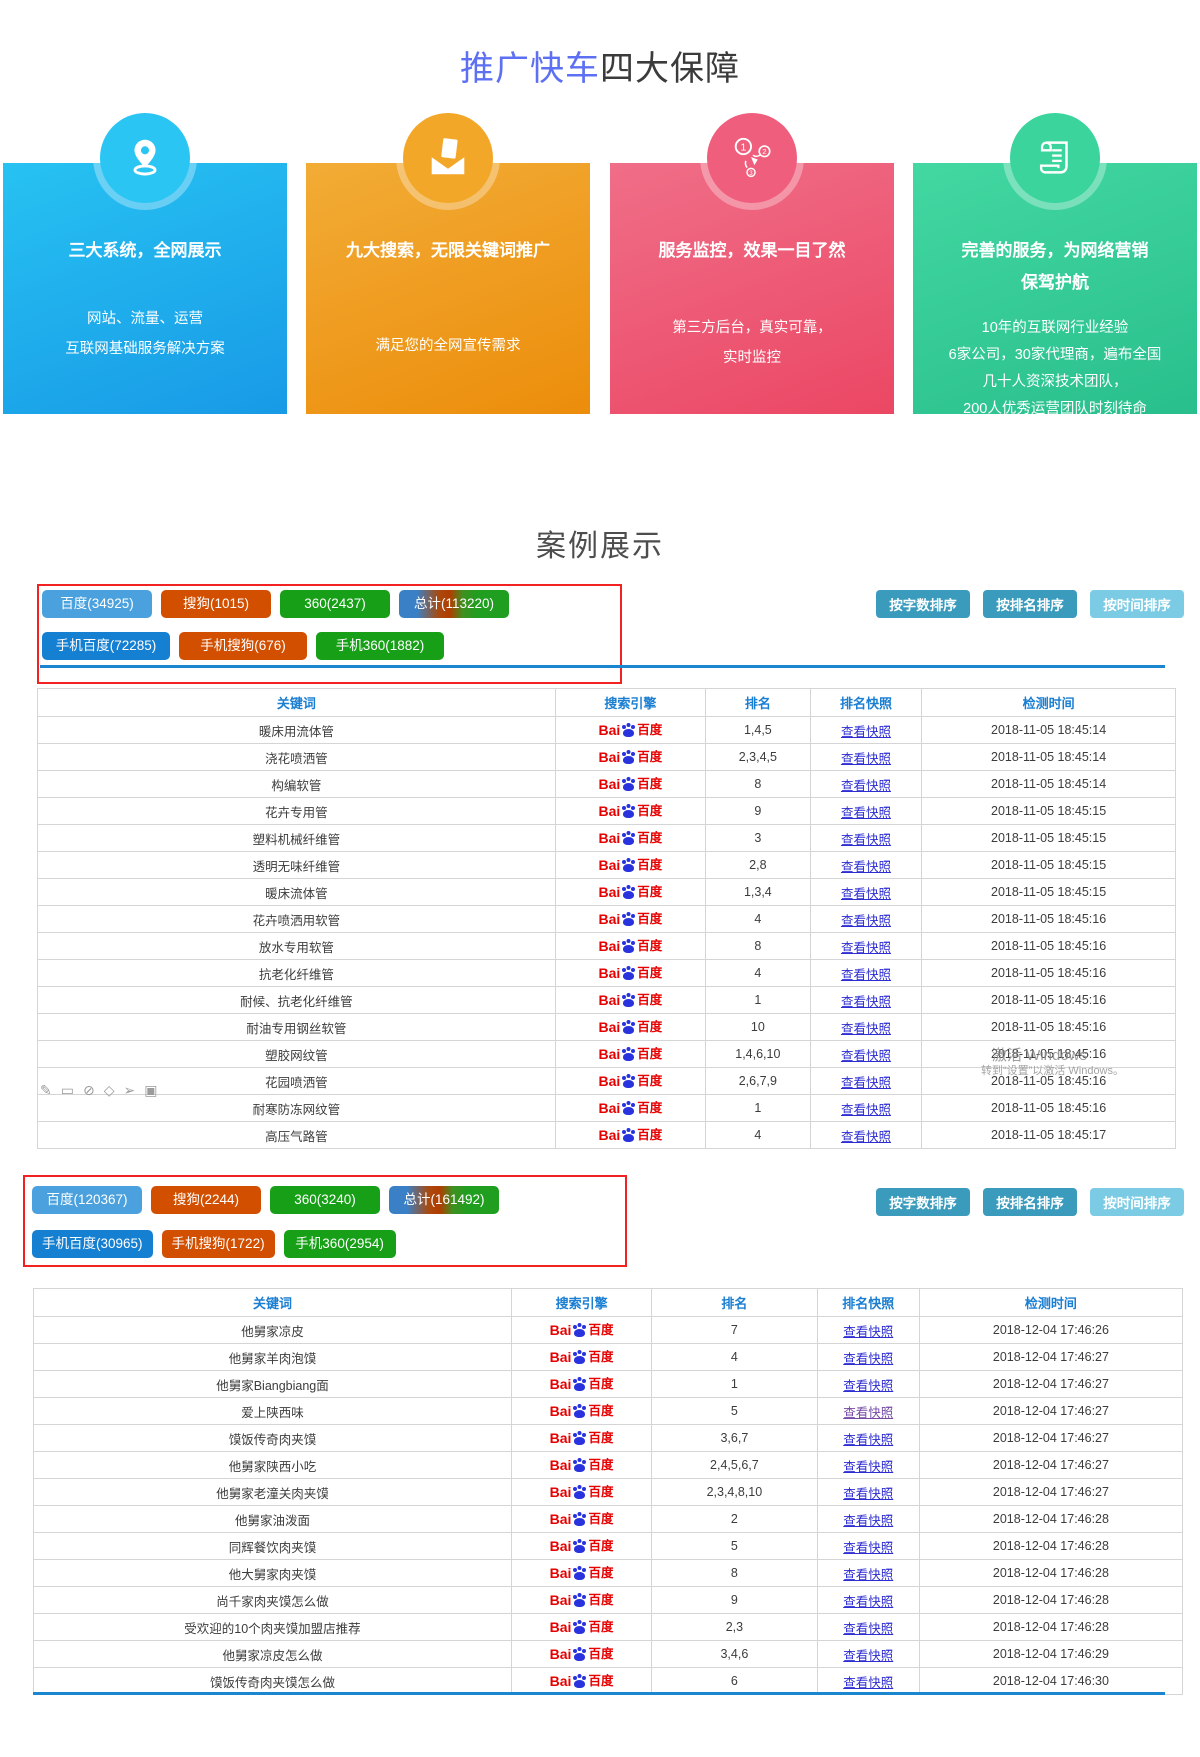  I want to click on annotation-tool-icon: ▭, so click(67, 1090).